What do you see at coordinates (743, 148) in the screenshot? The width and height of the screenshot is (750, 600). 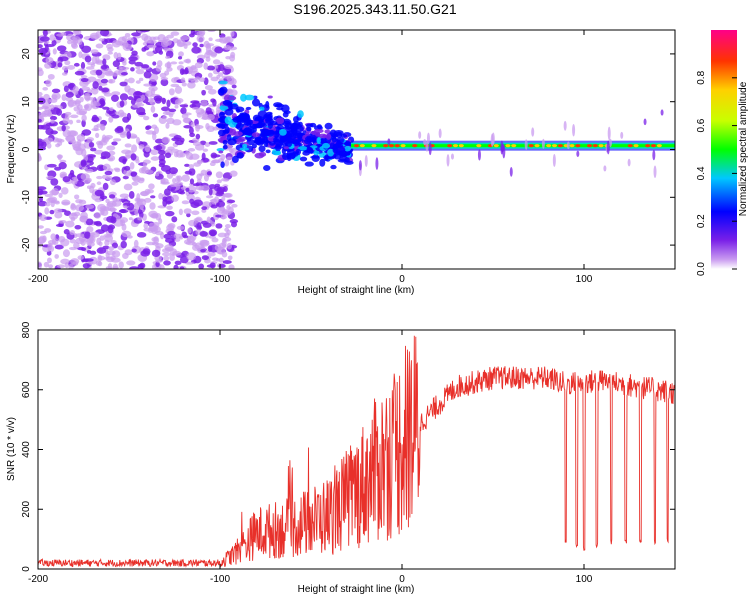 I see `colorbar-label: Normalized spectral amplitude` at bounding box center [743, 148].